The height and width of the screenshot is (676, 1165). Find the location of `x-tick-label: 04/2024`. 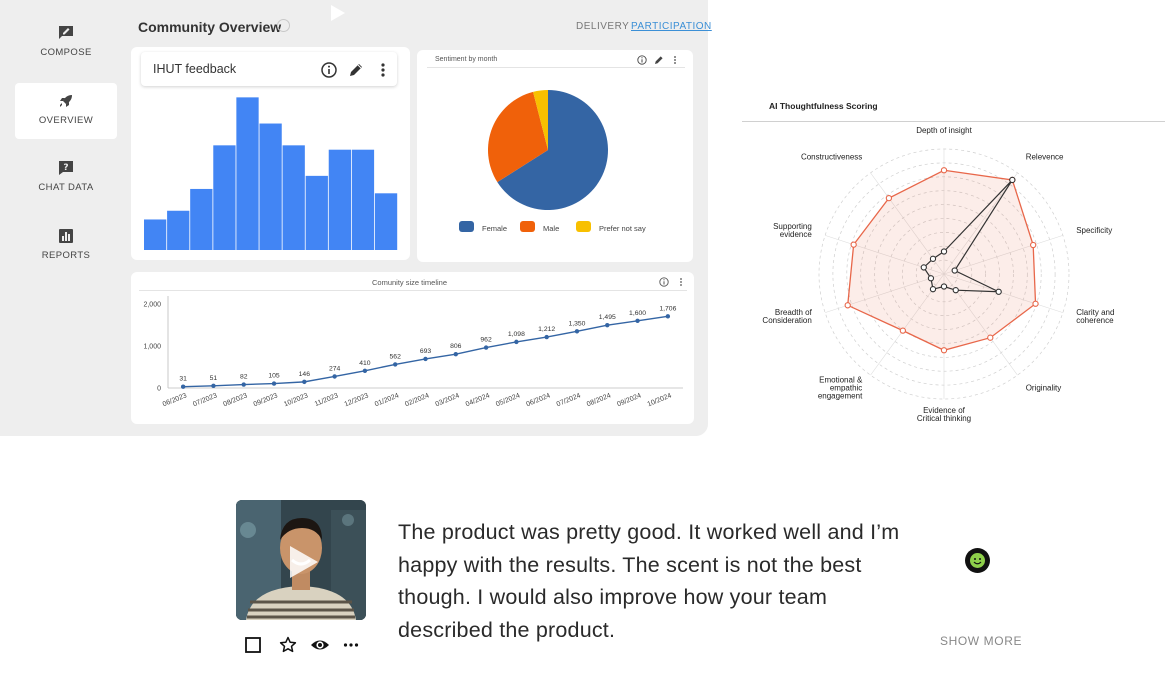

x-tick-label: 04/2024 is located at coordinates (478, 400).